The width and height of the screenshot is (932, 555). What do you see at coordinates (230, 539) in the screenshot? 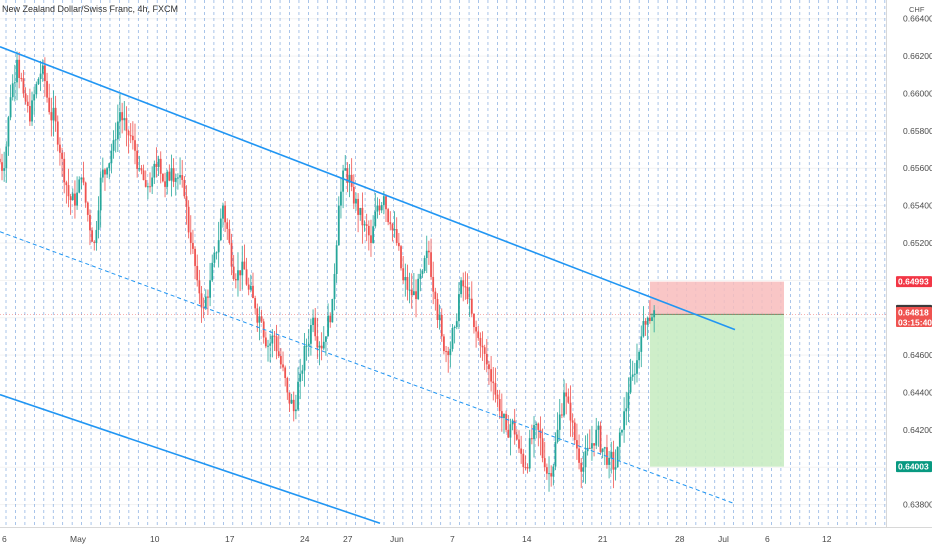
I see `x-tick-label: 17` at bounding box center [230, 539].